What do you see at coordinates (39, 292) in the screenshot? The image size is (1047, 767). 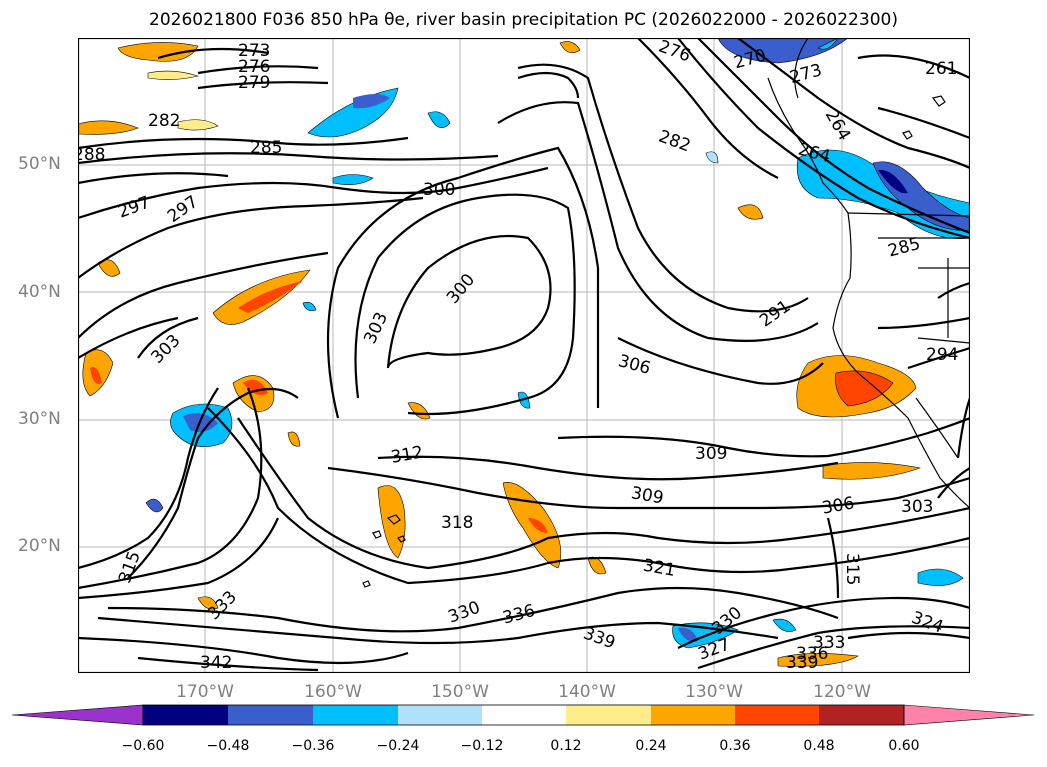 I see `lat-label-40n: 40°N` at bounding box center [39, 292].